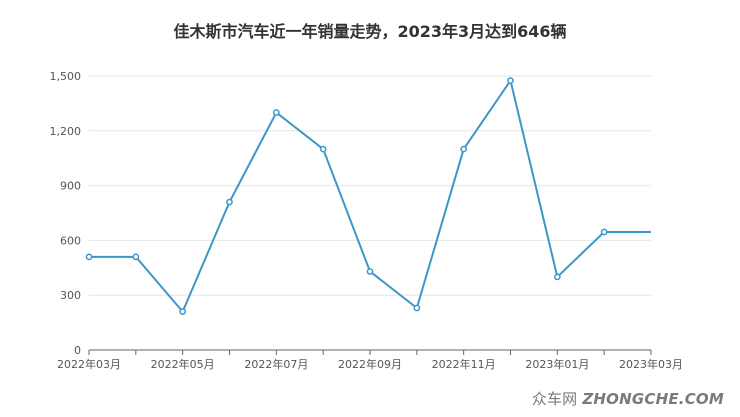 The width and height of the screenshot is (740, 417). I want to click on x-tick-label: 2022年03月, so click(89, 364).